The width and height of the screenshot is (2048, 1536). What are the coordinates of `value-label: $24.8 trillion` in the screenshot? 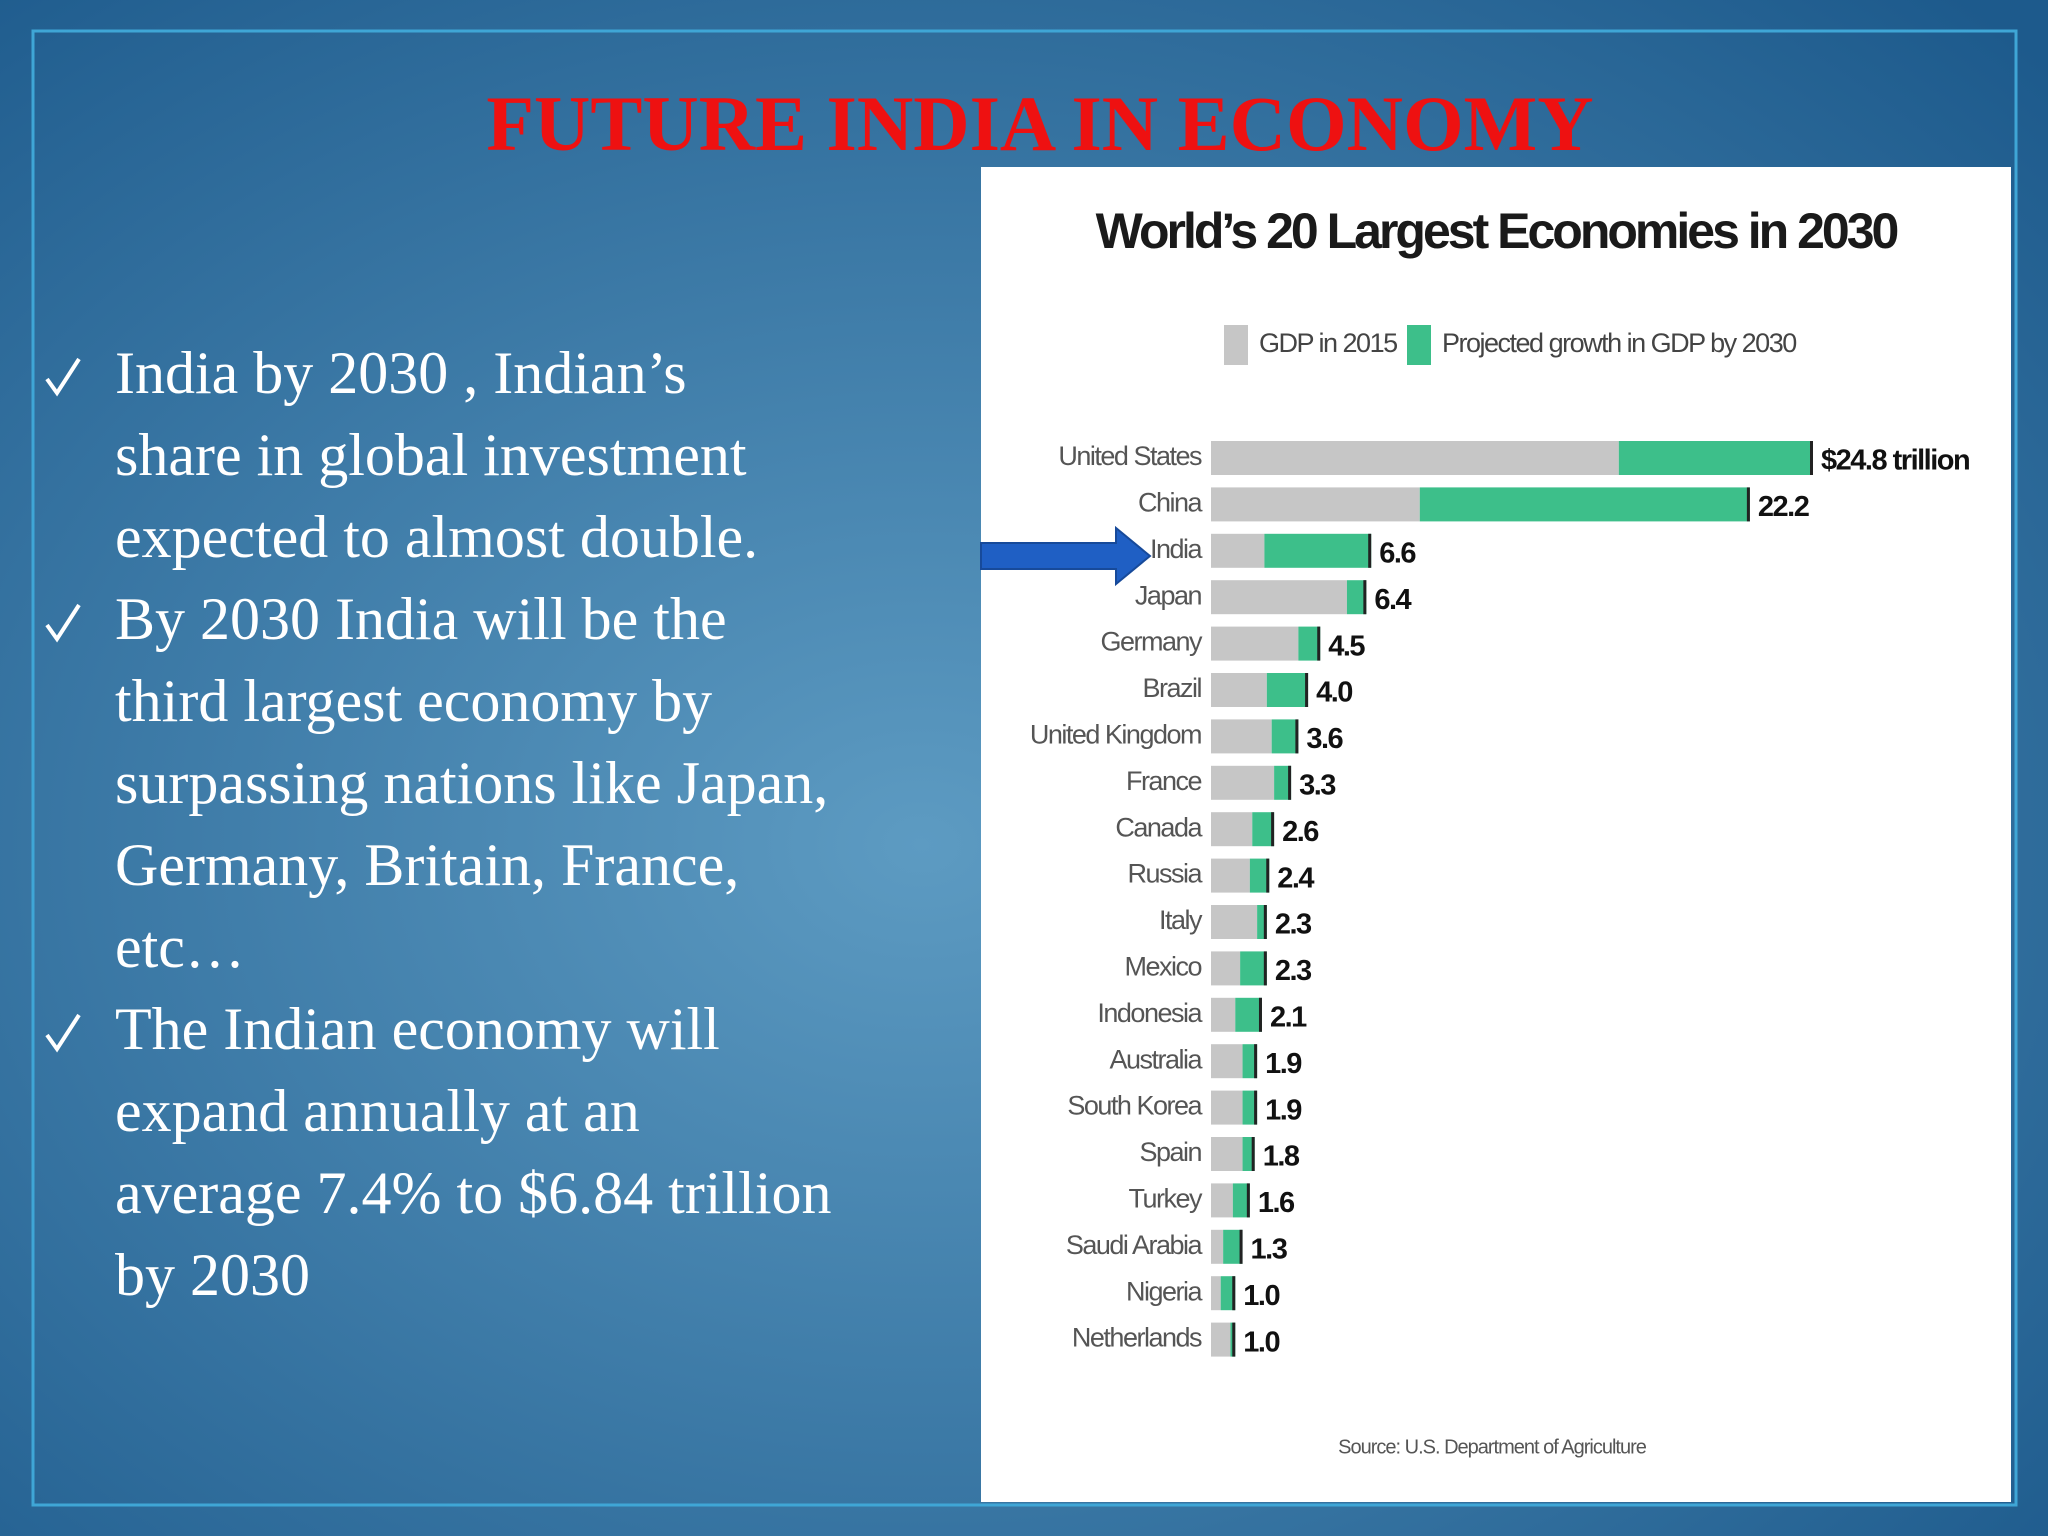 It's located at (1895, 461).